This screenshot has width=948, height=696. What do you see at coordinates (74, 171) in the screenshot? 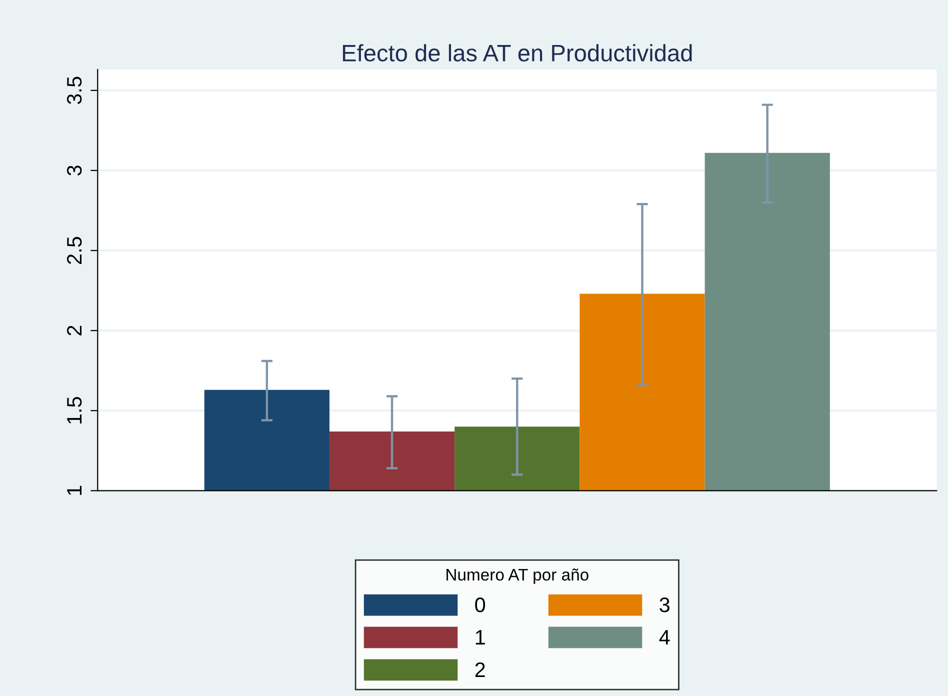
I see `y-tick-label: 3` at bounding box center [74, 171].